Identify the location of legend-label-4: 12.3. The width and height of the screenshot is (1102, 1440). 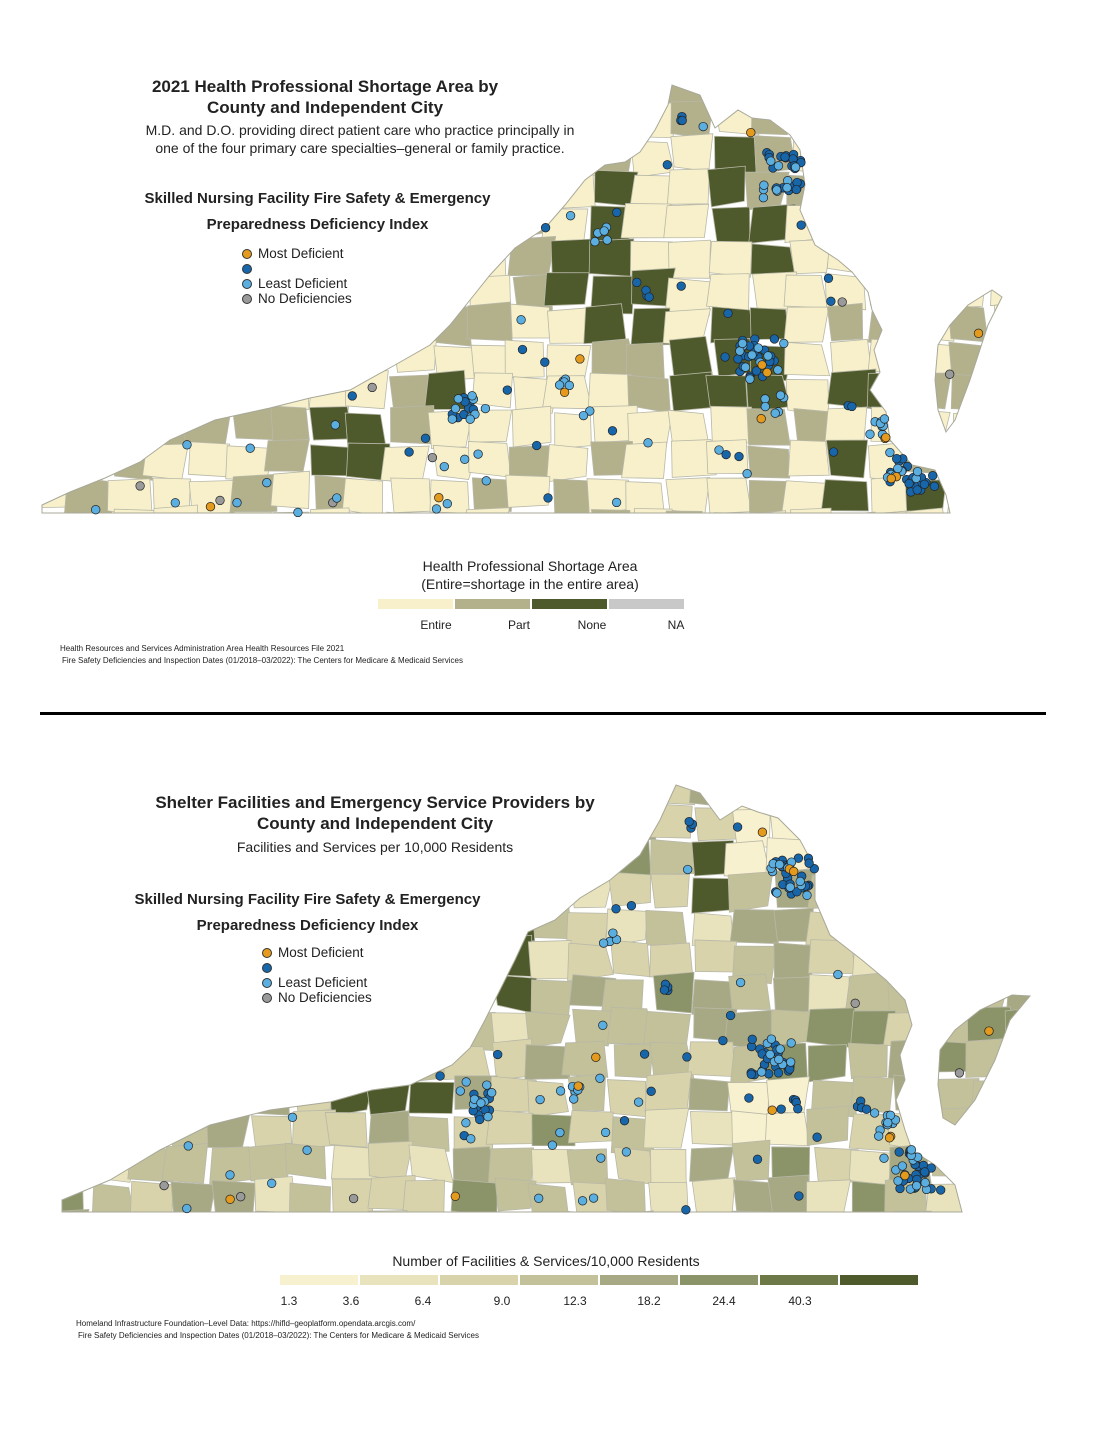
(575, 1301).